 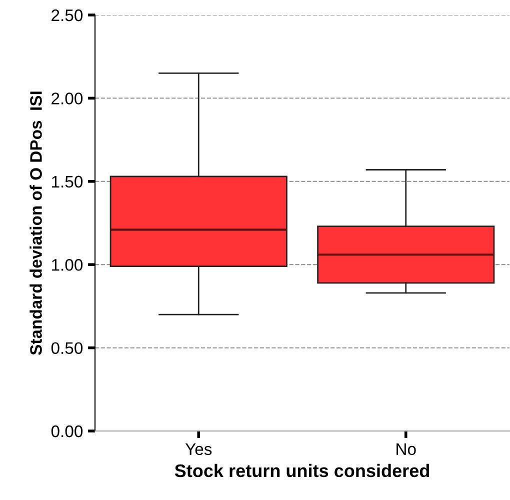 What do you see at coordinates (67, 431) in the screenshot?
I see `y-tick-label: 0.00` at bounding box center [67, 431].